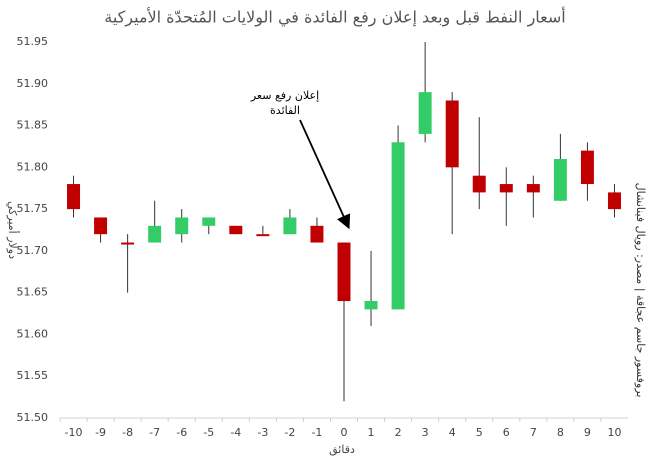 The image size is (656, 462). What do you see at coordinates (33, 292) in the screenshot?
I see `y-tick-label: 51.65` at bounding box center [33, 292].